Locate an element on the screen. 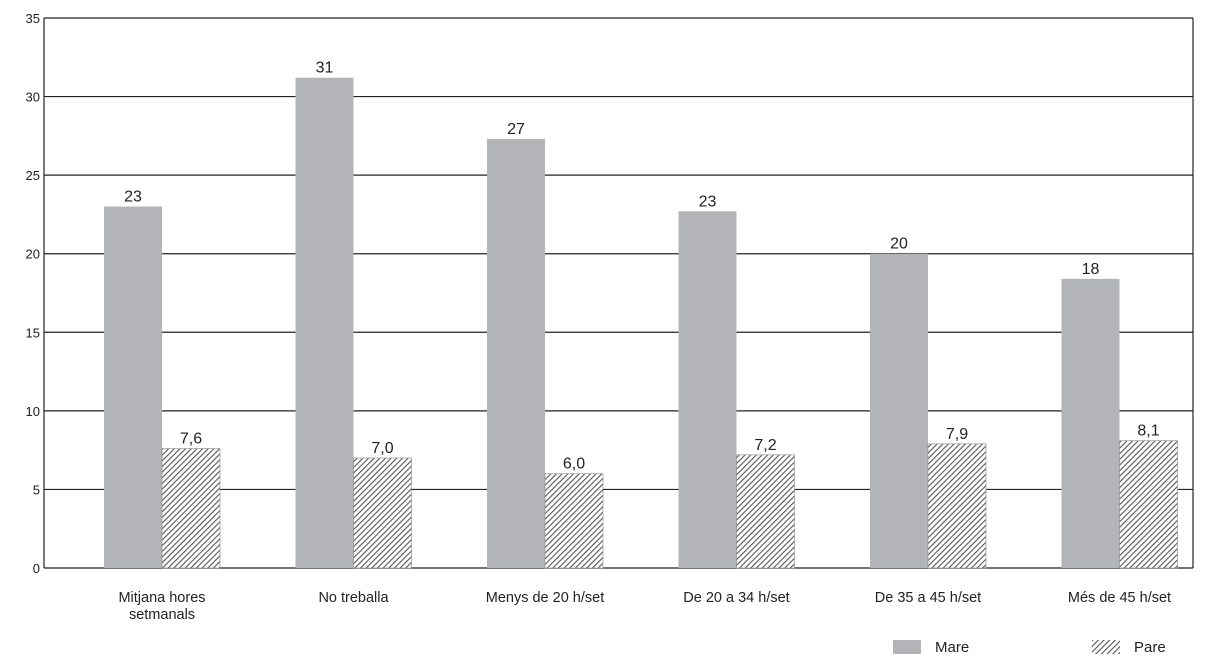 The width and height of the screenshot is (1207, 662). data-label-mare: 31 is located at coordinates (325, 68).